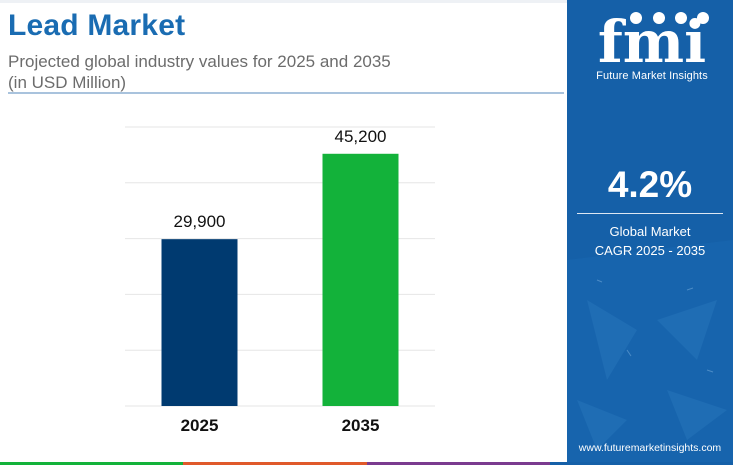 The width and height of the screenshot is (733, 465). I want to click on cagr-label: Global Market CAGR 2025 - 2035, so click(650, 241).